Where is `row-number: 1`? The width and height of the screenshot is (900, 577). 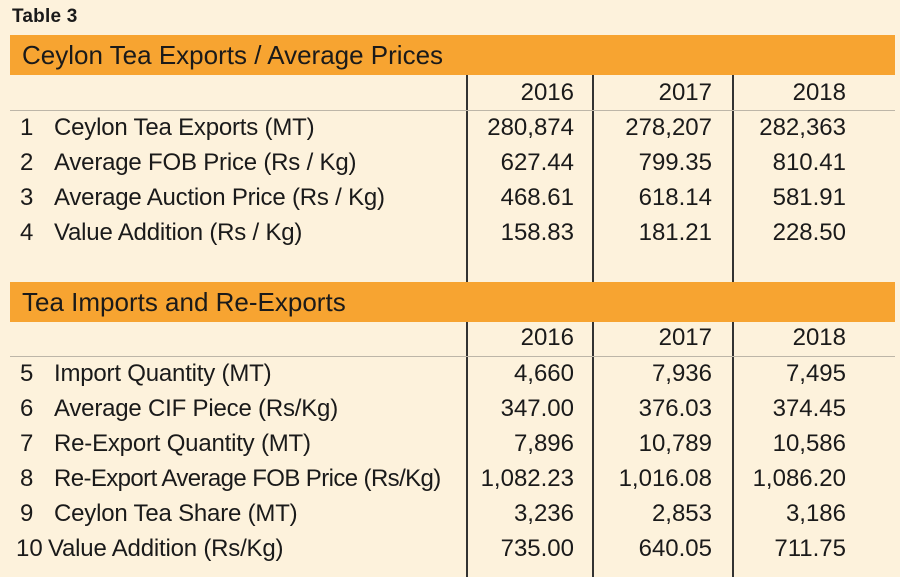
row-number: 1 is located at coordinates (27, 127).